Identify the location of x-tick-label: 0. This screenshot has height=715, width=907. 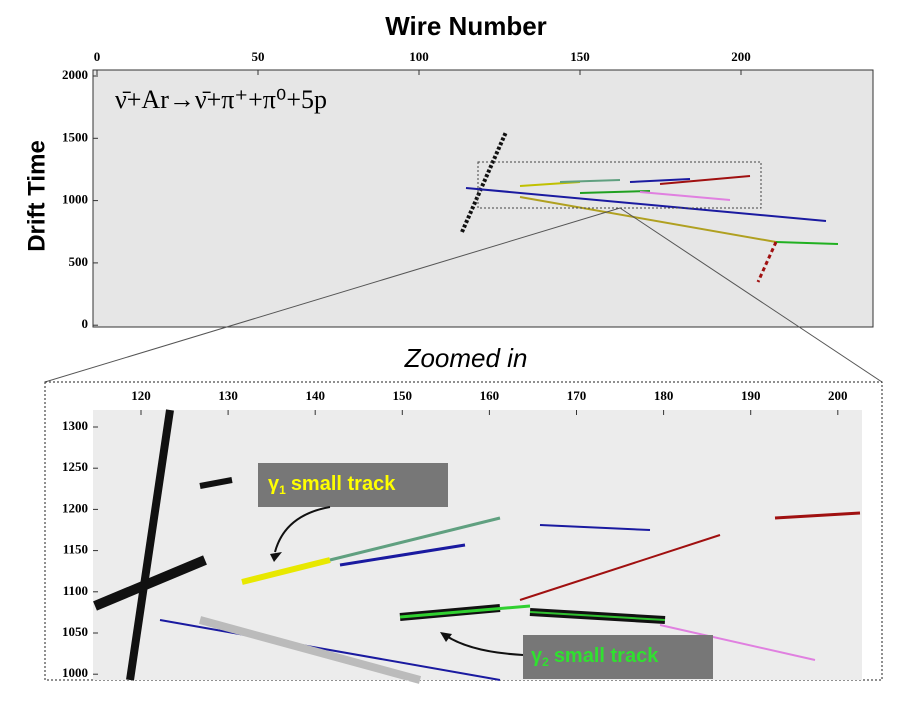
(97, 56).